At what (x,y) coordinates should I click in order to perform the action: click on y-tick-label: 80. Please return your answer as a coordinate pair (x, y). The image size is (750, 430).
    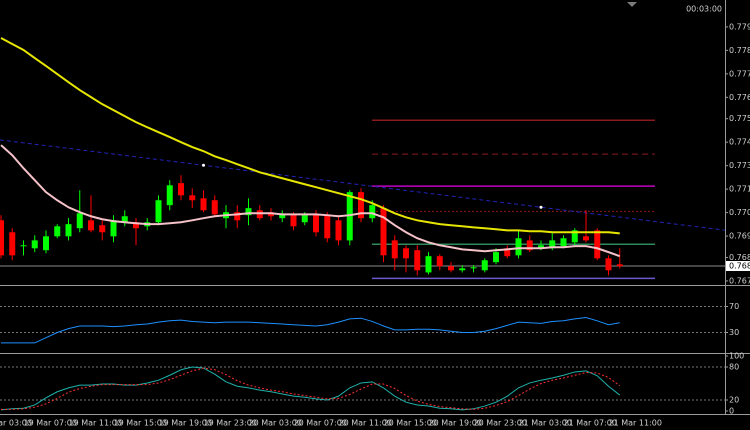
    Looking at the image, I should click on (734, 367).